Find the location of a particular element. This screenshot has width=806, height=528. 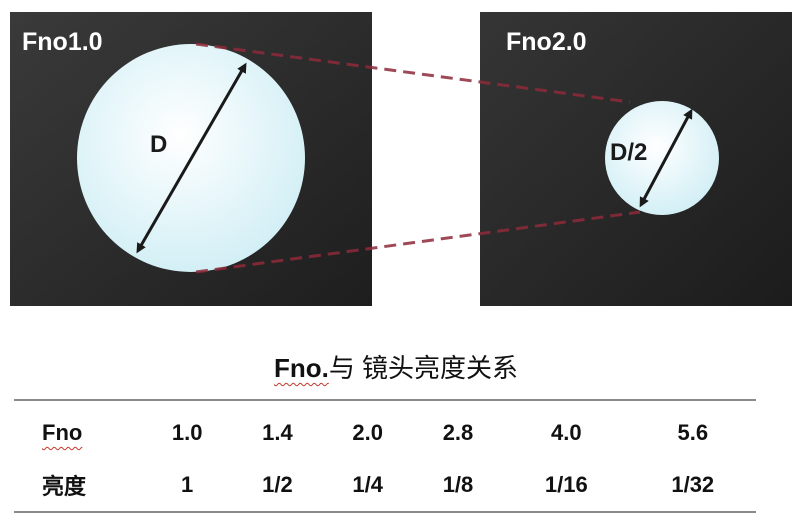

table-cell: 5.6 is located at coordinates (693, 432).